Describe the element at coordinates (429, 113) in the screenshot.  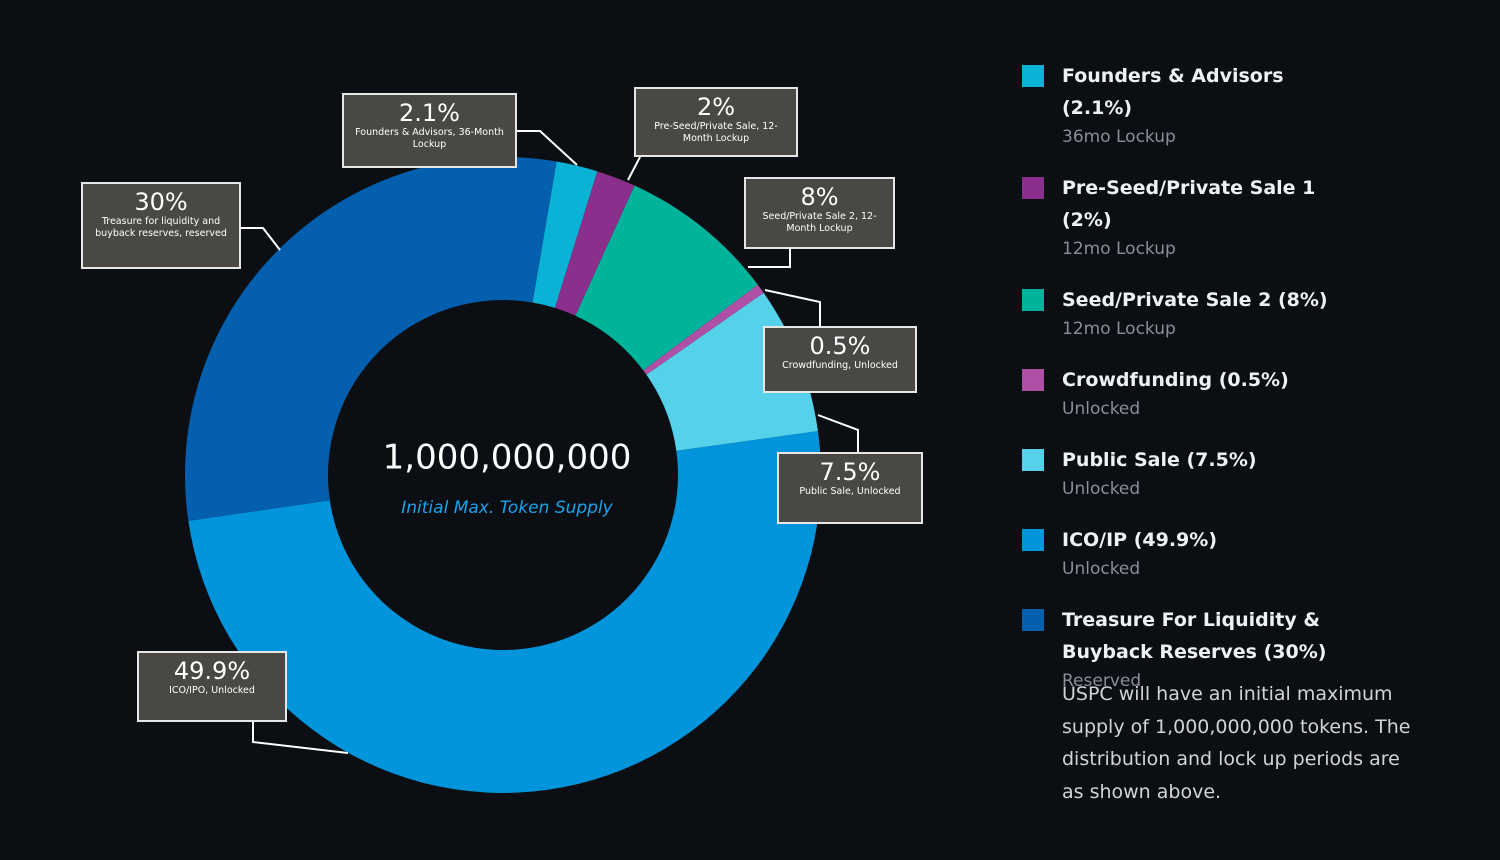
I see `callout-value: 2.1%` at that location.